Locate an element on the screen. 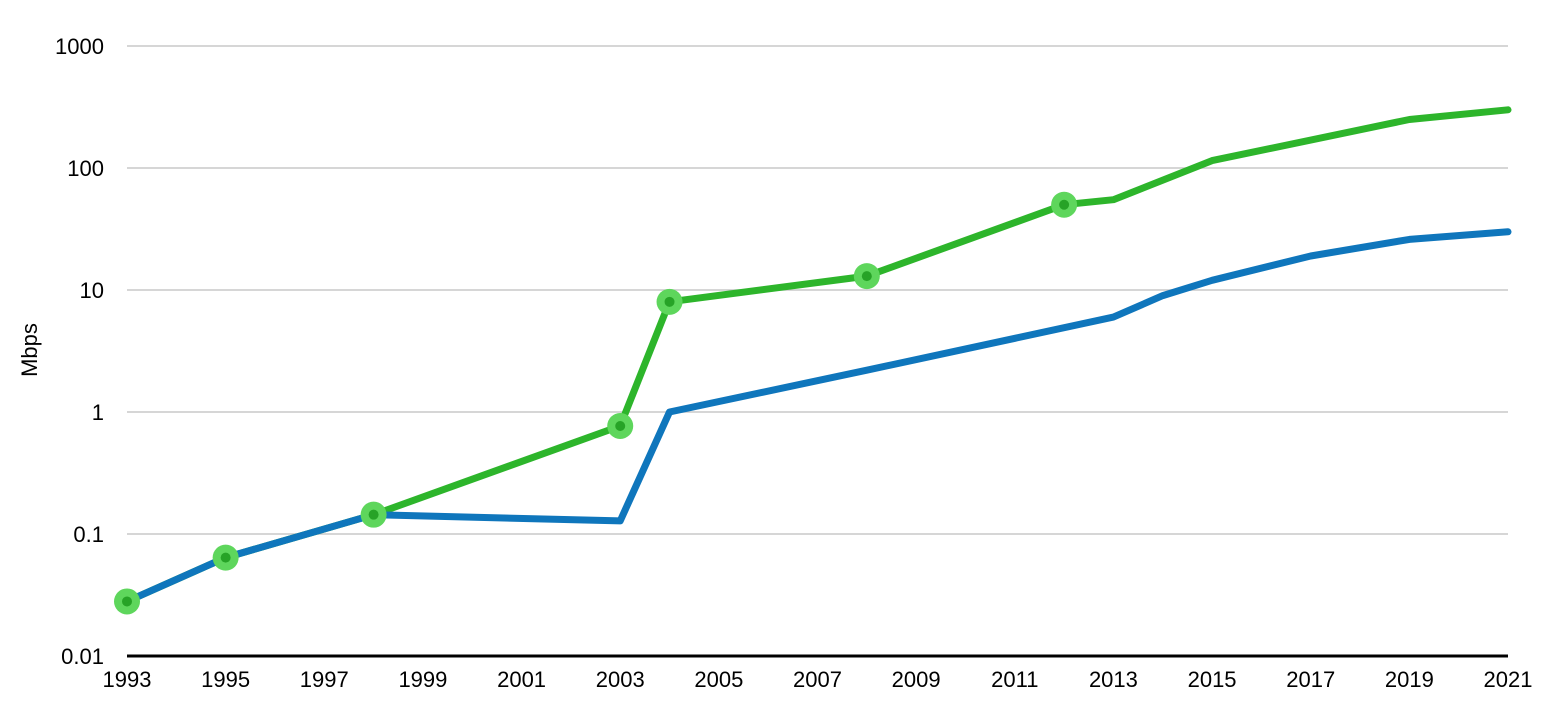 The width and height of the screenshot is (1554, 724). x-tick-label-1995: 1995 is located at coordinates (225, 679).